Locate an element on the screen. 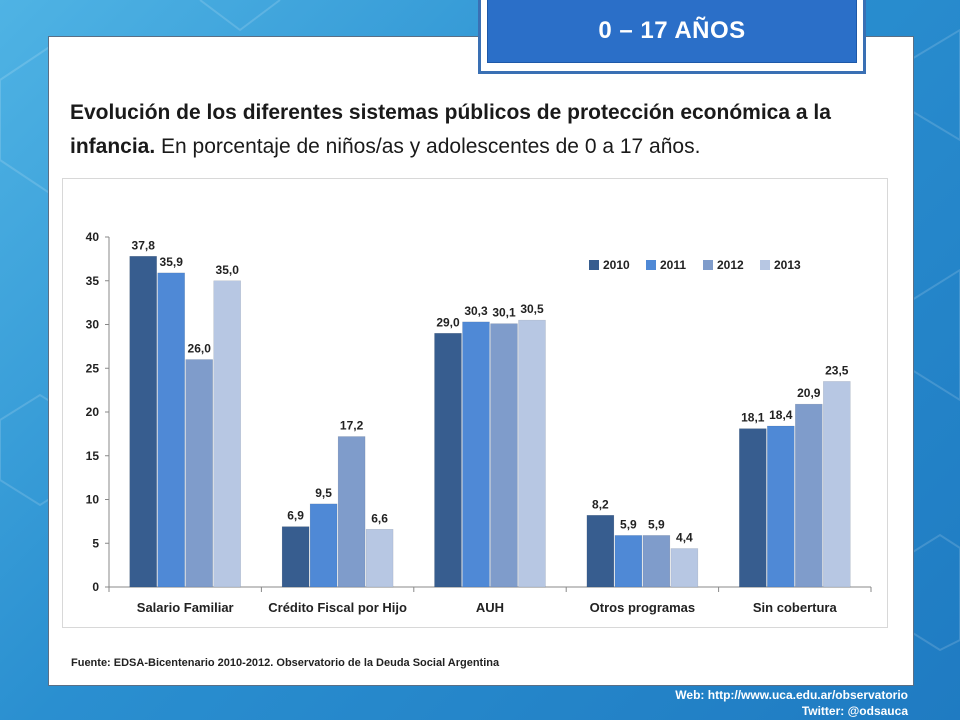 This screenshot has width=960, height=720. legend-label: 2013 is located at coordinates (787, 265).